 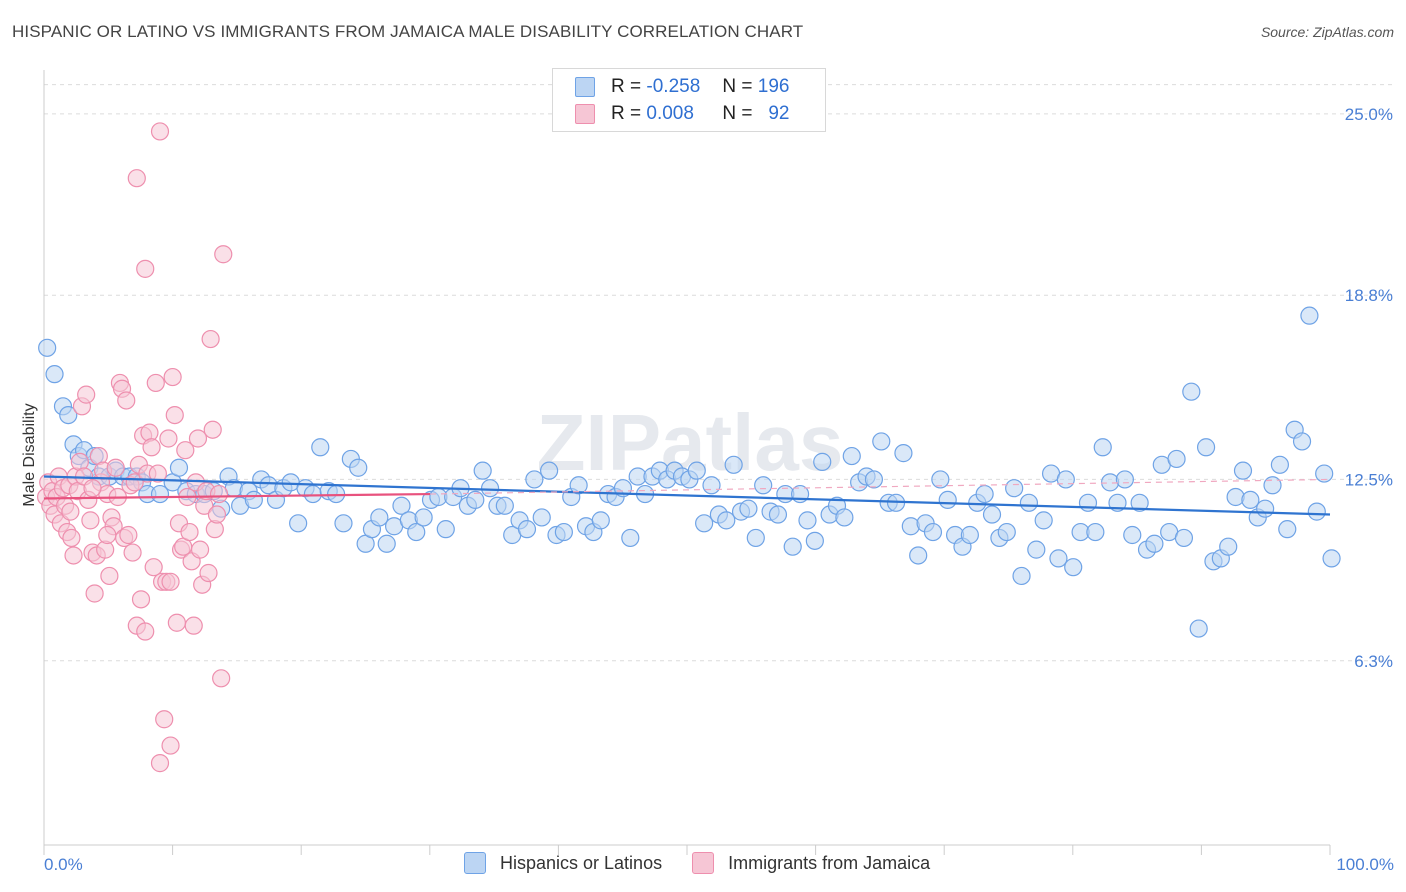 What do you see at coordinates (737, 113) in the screenshot?
I see `legend-n-label: N =` at bounding box center [737, 113].